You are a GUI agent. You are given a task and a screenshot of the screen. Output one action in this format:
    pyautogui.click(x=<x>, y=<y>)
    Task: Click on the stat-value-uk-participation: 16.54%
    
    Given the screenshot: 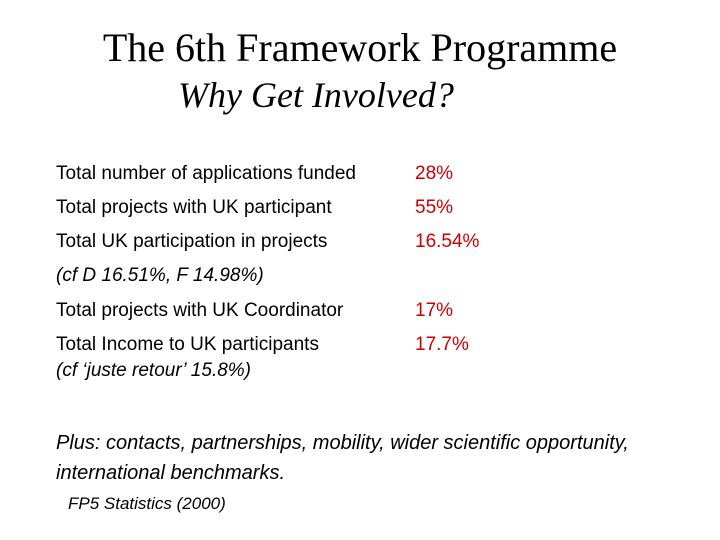 What is the action you would take?
    pyautogui.click(x=447, y=241)
    